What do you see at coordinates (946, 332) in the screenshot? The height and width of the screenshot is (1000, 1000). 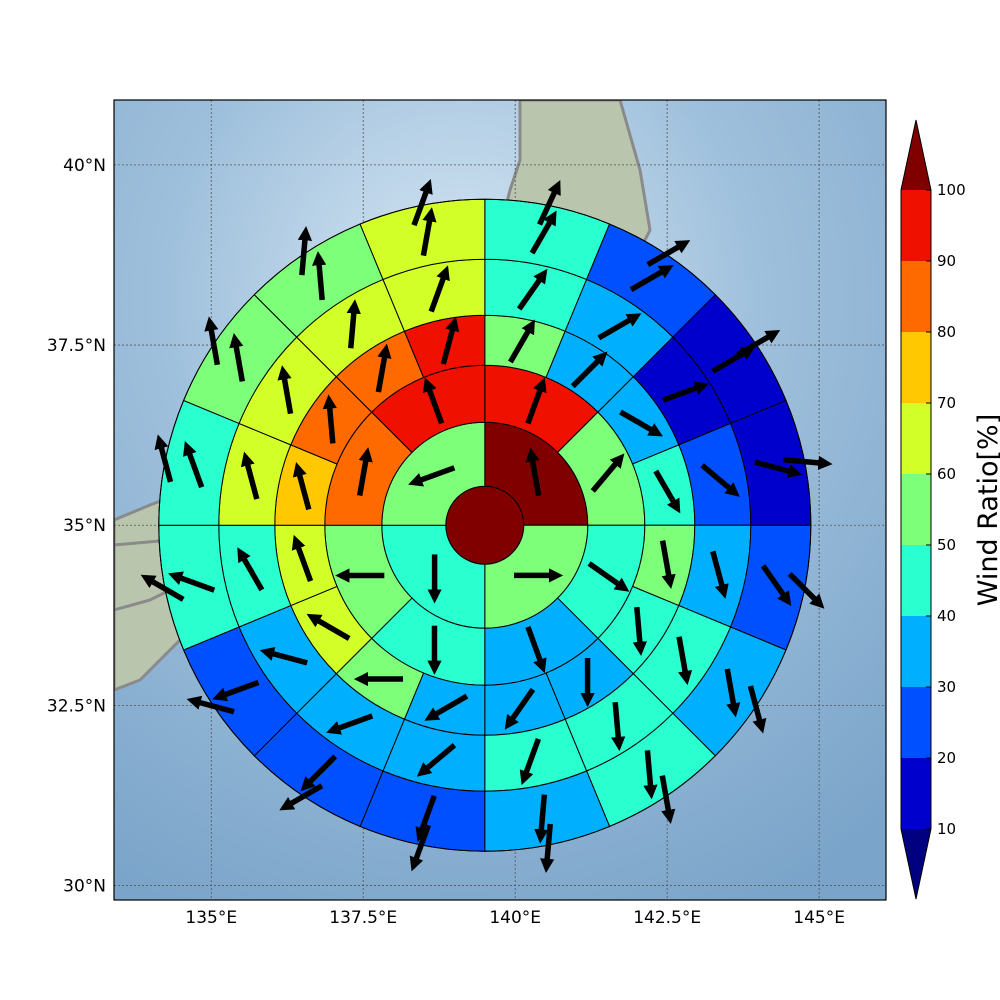 I see `colorbar-tick-label: 80` at bounding box center [946, 332].